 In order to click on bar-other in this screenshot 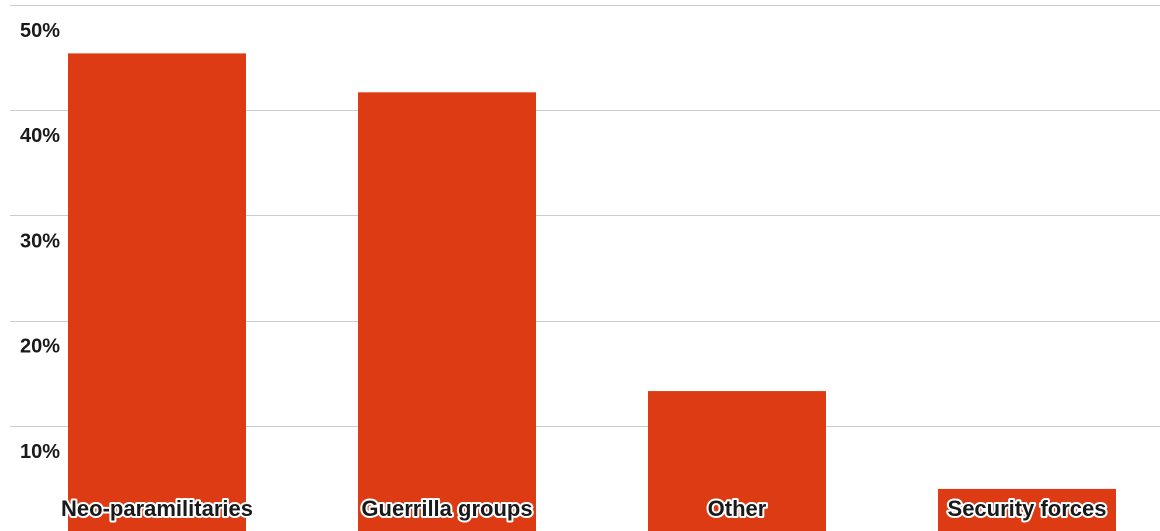, I will do `click(737, 461)`.